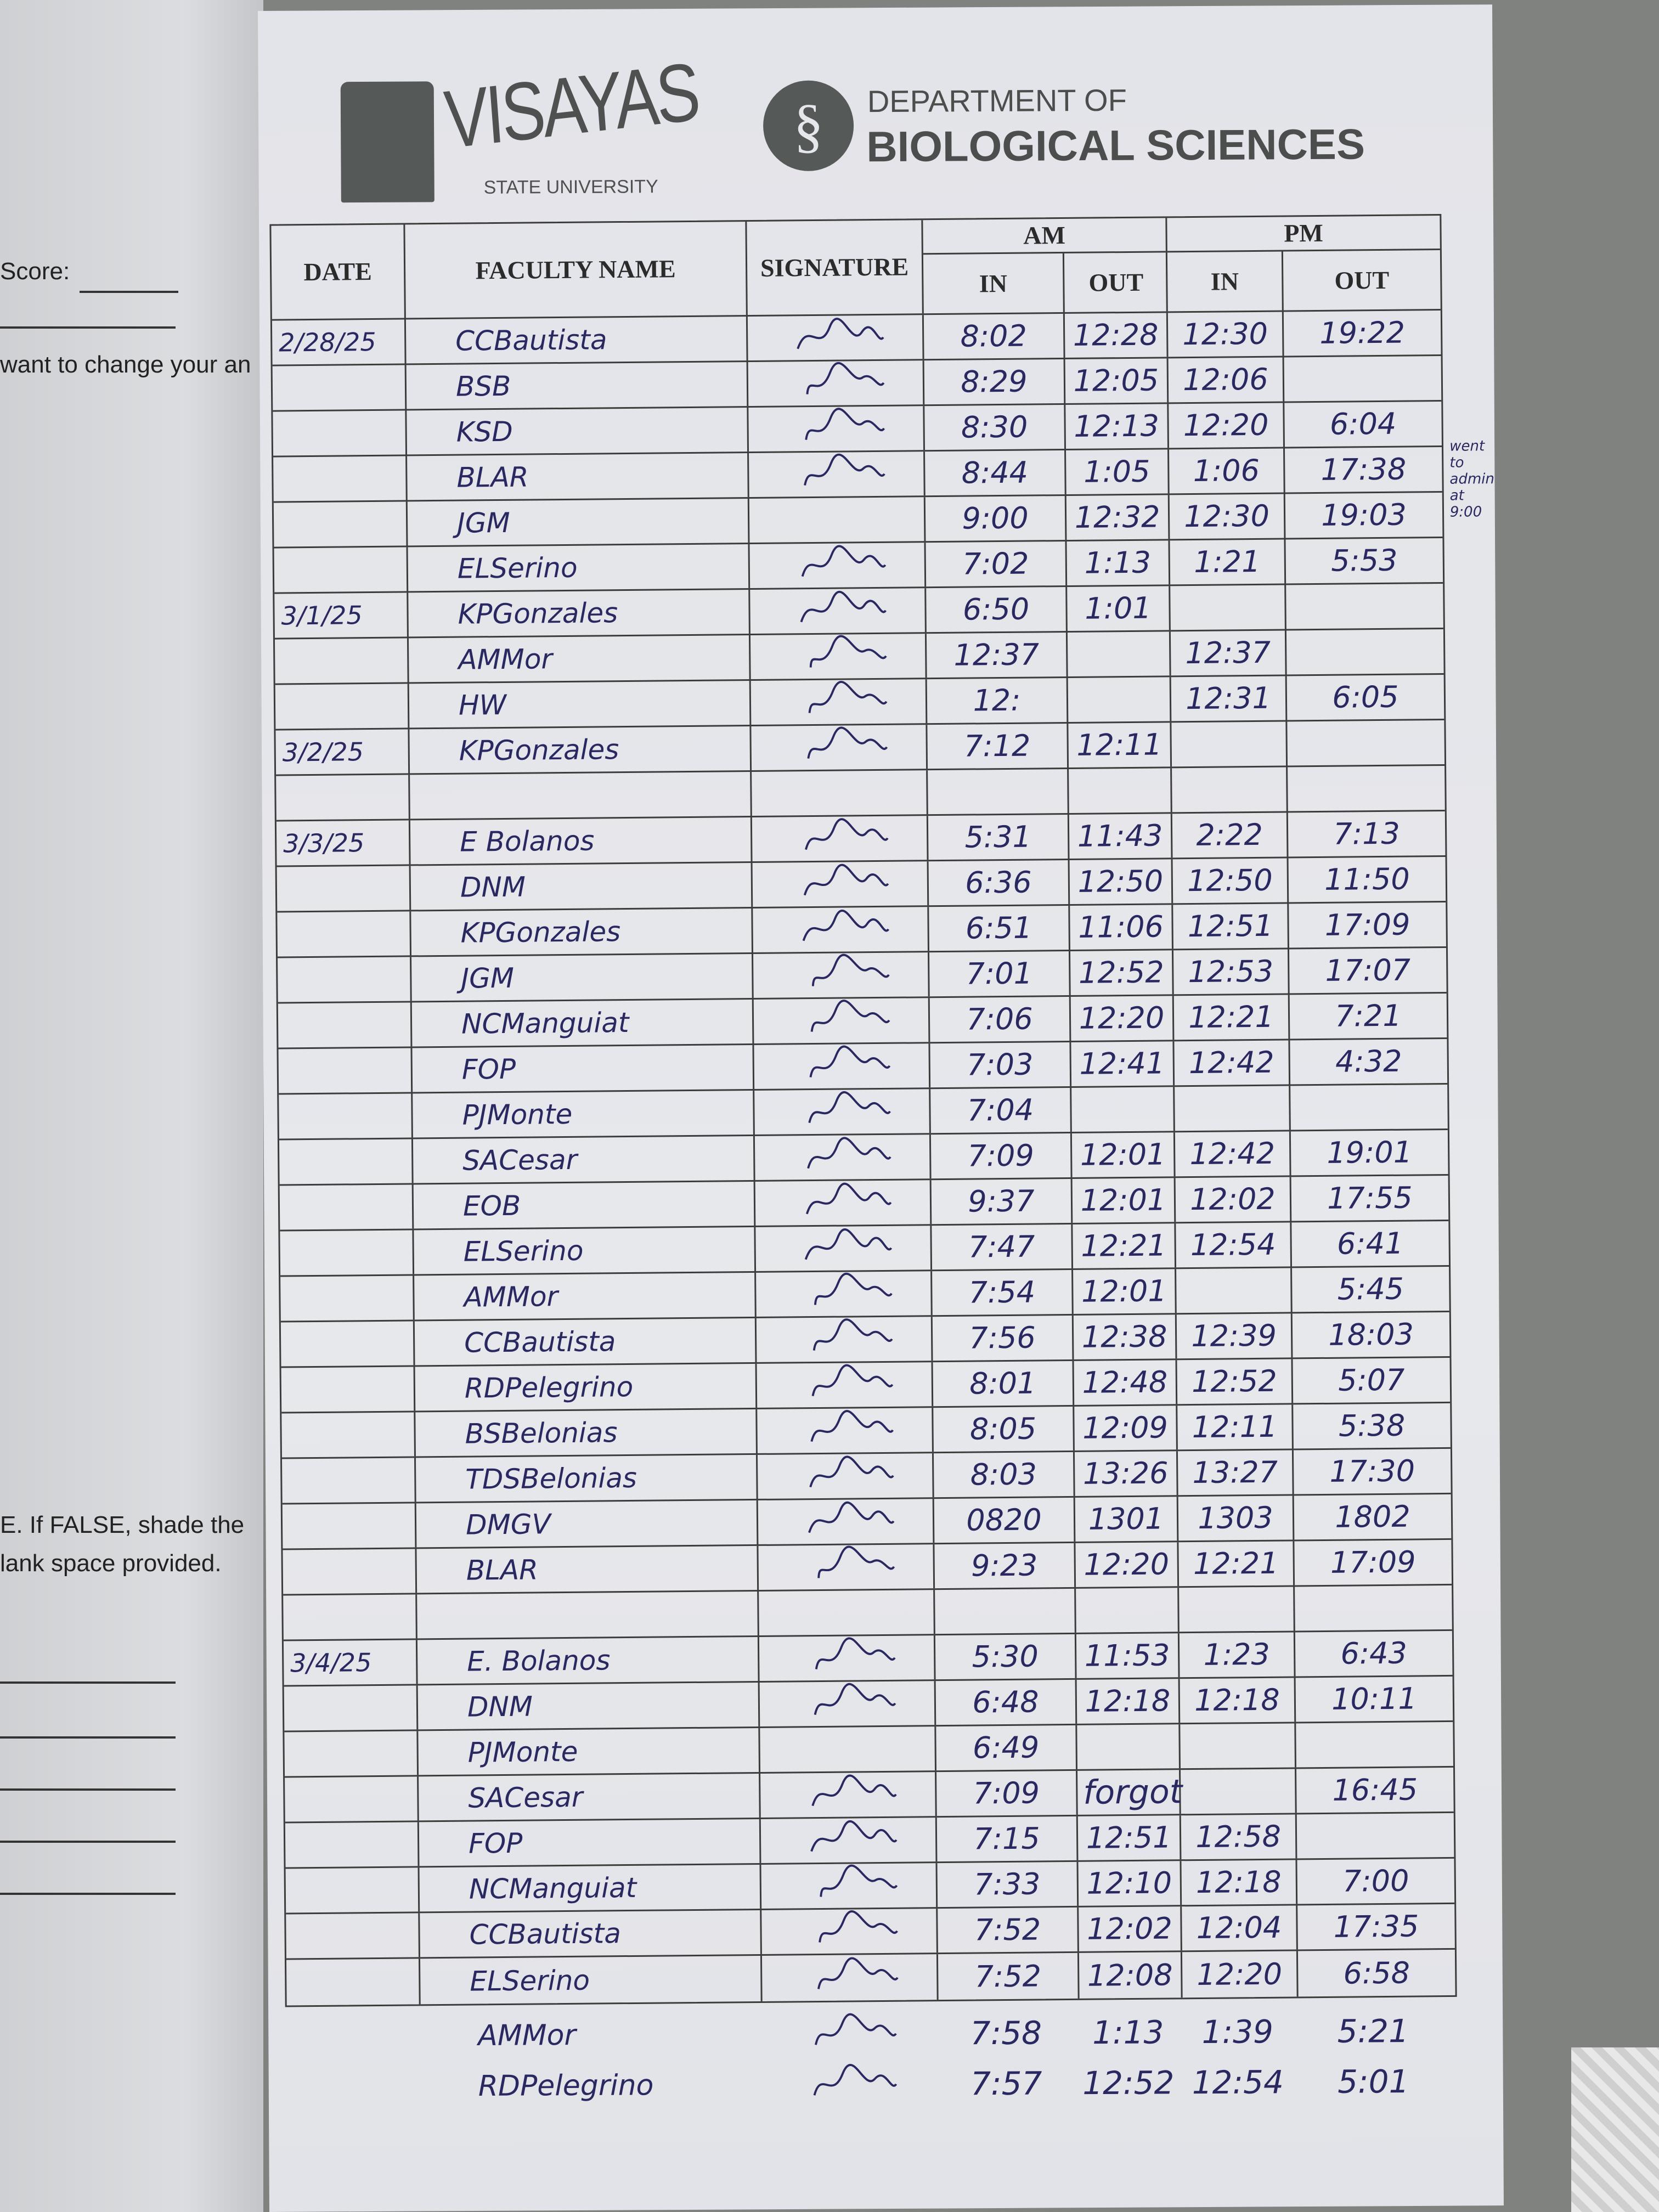  Describe the element at coordinates (1239, 1792) in the screenshot. I see `pm-in-cell` at that location.